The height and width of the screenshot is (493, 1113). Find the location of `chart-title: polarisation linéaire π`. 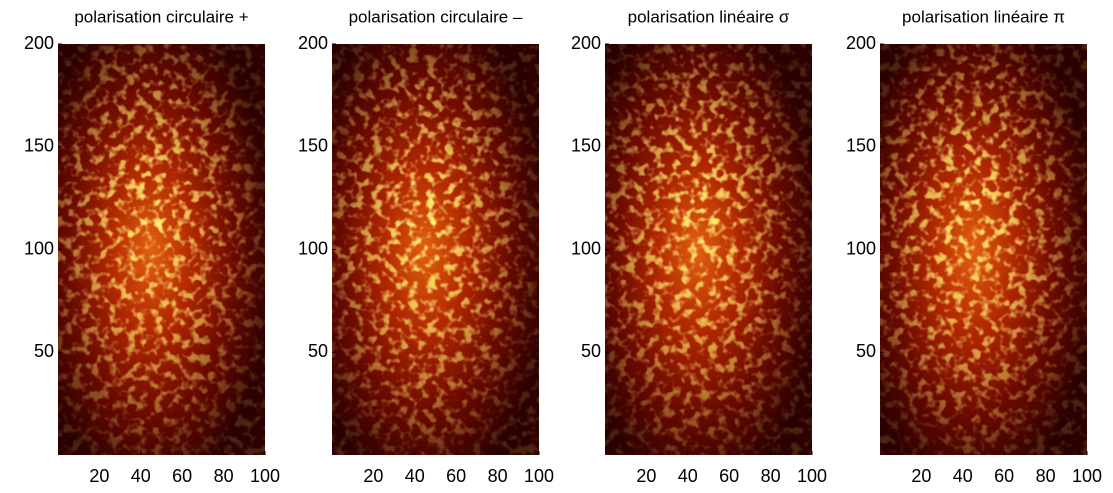

chart-title: polarisation linéaire π is located at coordinates (983, 16).